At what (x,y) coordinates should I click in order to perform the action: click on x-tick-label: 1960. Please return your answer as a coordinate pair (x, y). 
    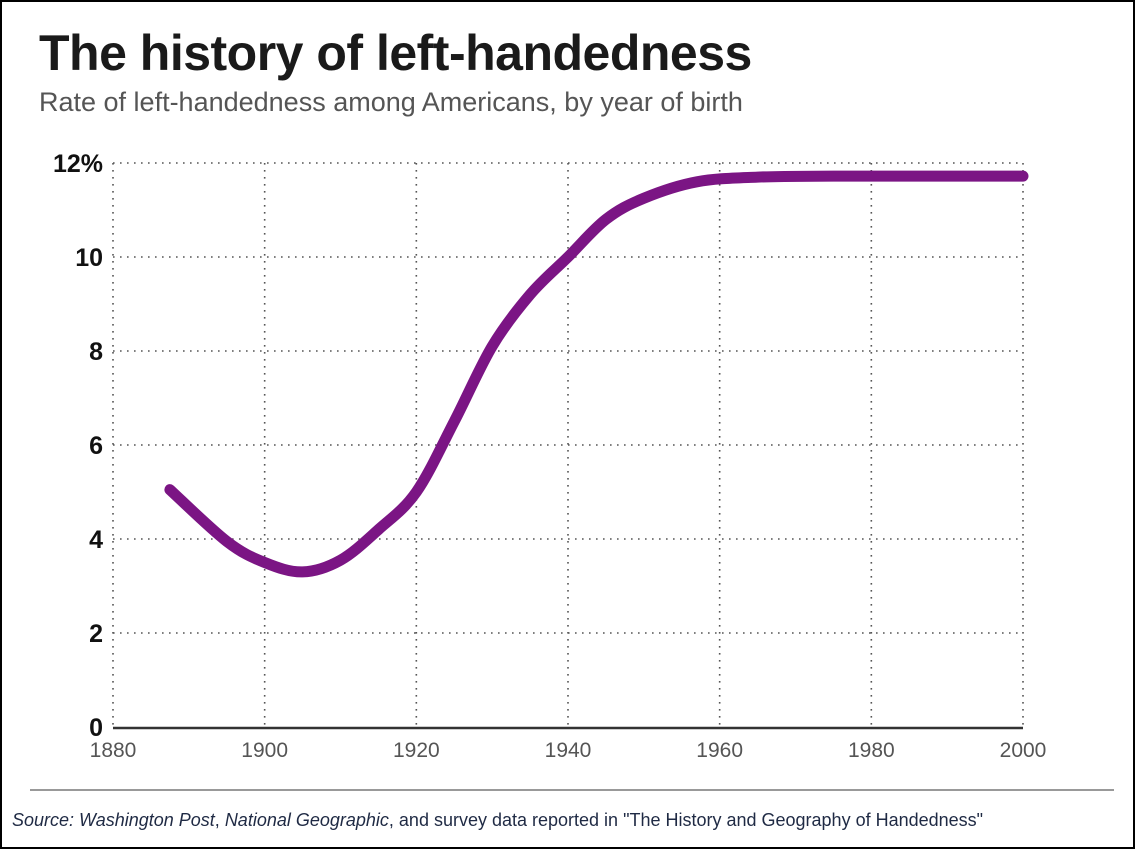
    Looking at the image, I should click on (719, 750).